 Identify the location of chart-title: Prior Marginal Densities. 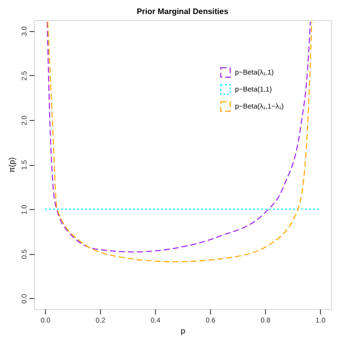
(182, 11).